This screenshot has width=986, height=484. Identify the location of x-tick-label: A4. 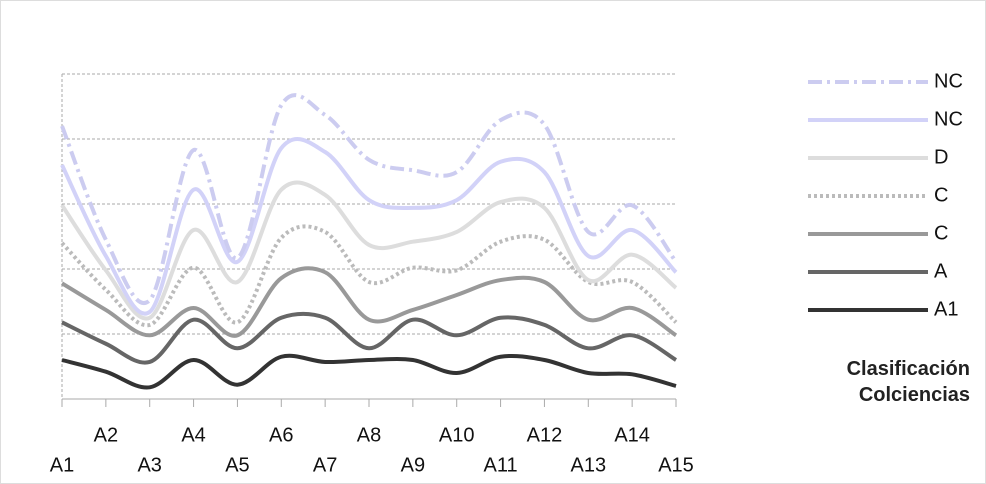
(193, 435).